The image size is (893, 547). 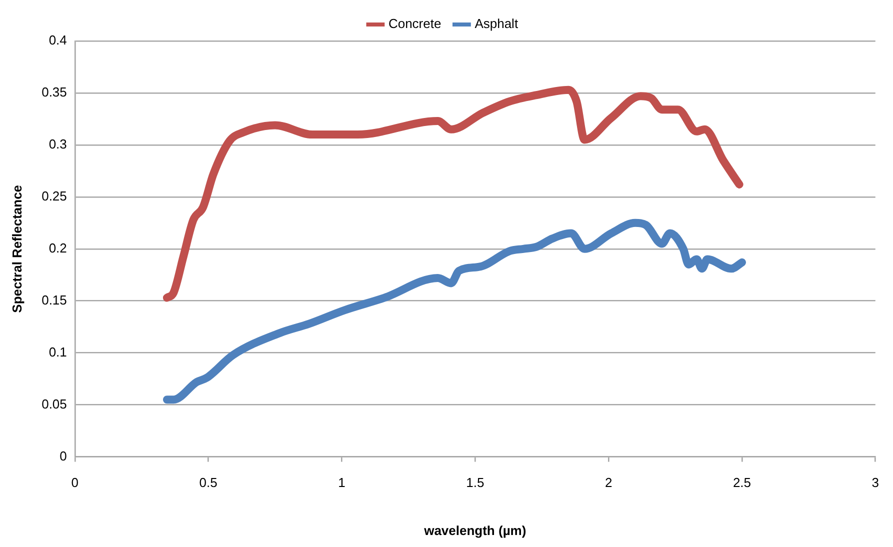 I want to click on y-tick-label: 0.2, so click(x=57, y=248).